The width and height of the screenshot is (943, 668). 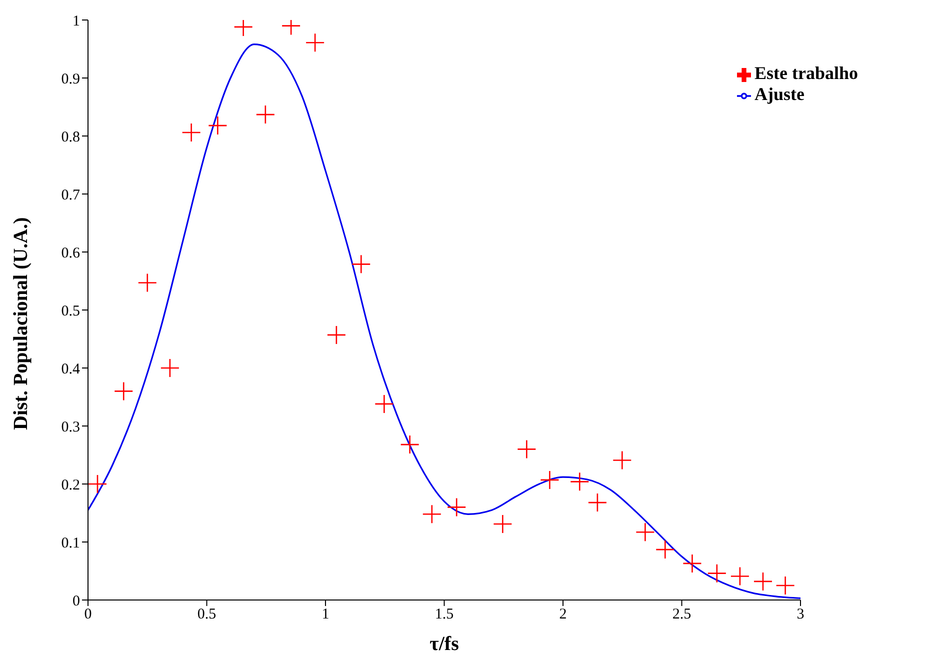 I want to click on x-axis-title: τ/fs, so click(x=445, y=644).